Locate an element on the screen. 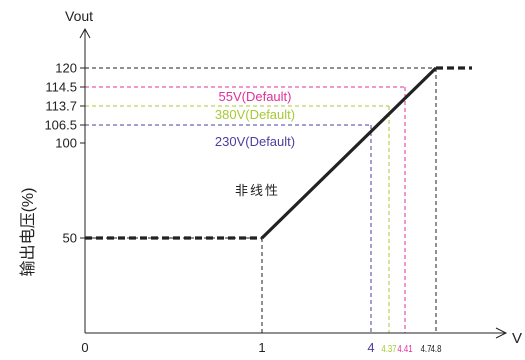 The width and height of the screenshot is (525, 360). y-tick-label-5: 120 is located at coordinates (66, 68).